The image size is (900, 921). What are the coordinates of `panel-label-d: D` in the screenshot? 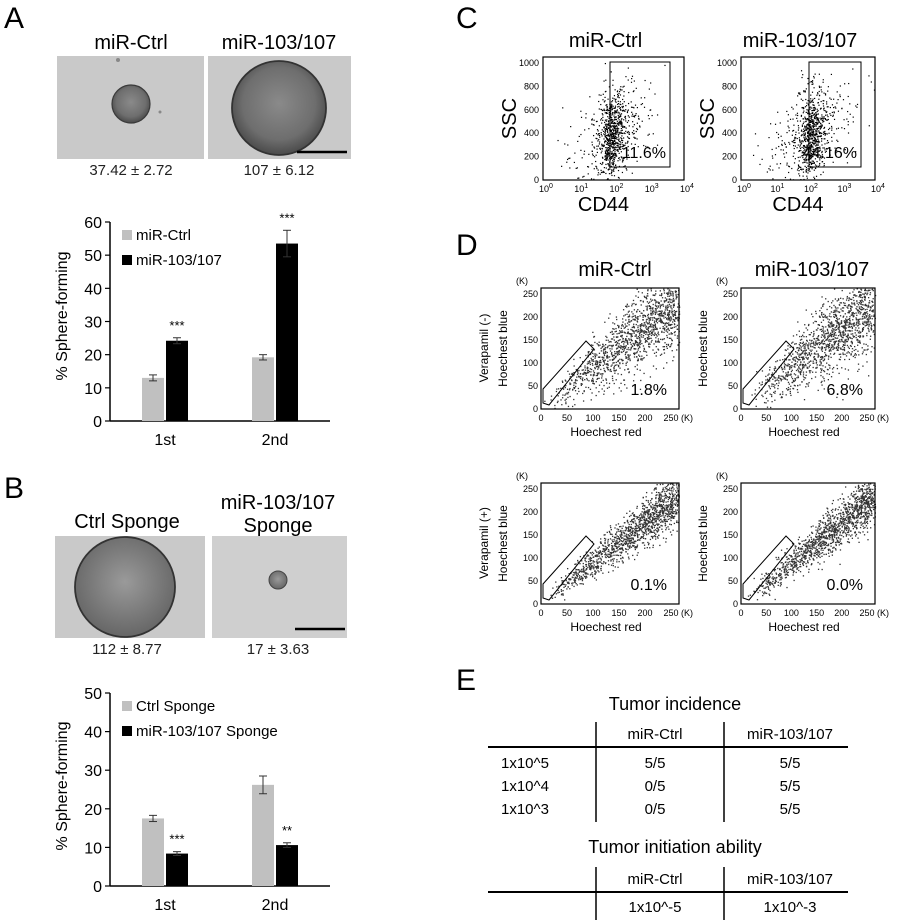 It's located at (467, 245).